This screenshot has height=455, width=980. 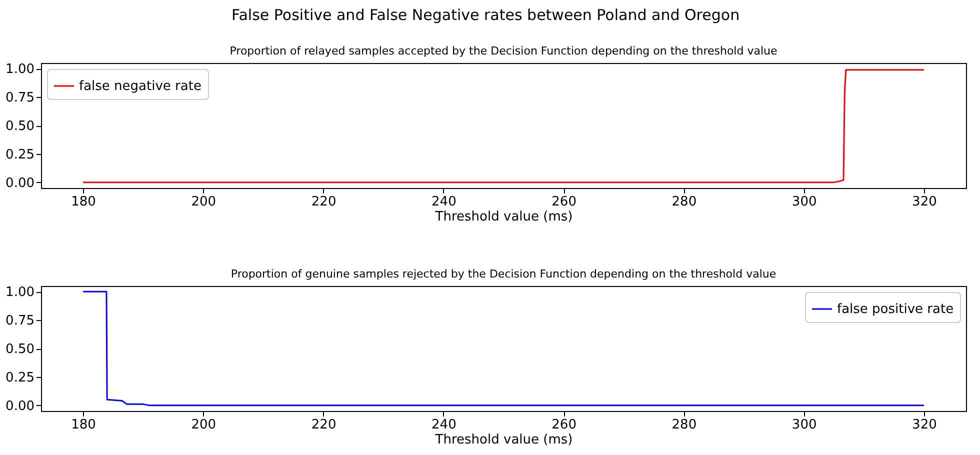 What do you see at coordinates (895, 309) in the screenshot?
I see `legend-label: false positive rate` at bounding box center [895, 309].